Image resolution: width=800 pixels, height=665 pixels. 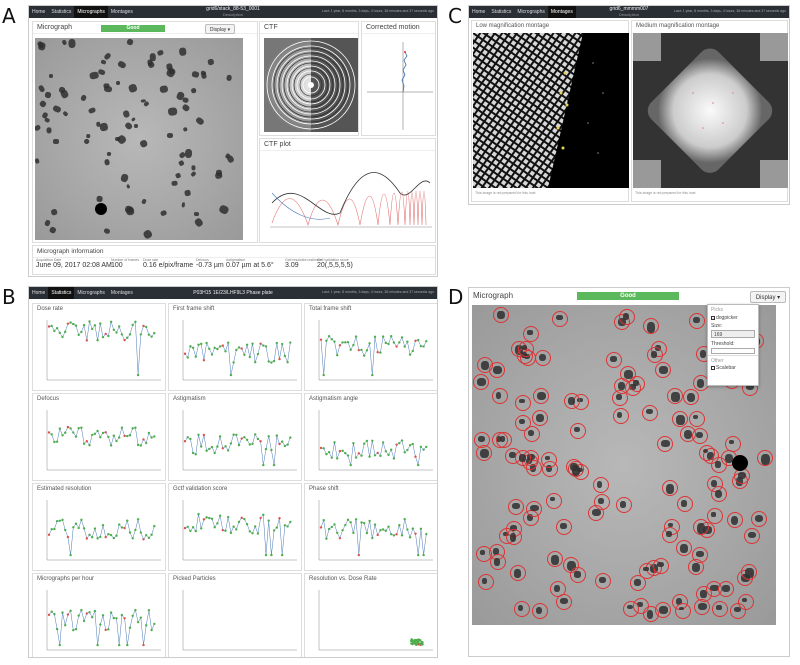 What do you see at coordinates (713, 318) in the screenshot?
I see `dogpicker-checkbox: ✓` at bounding box center [713, 318].